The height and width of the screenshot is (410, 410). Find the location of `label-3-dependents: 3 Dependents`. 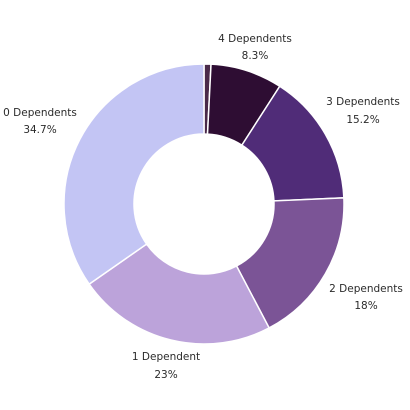

label-3-dependents: 3 Dependents is located at coordinates (363, 102).